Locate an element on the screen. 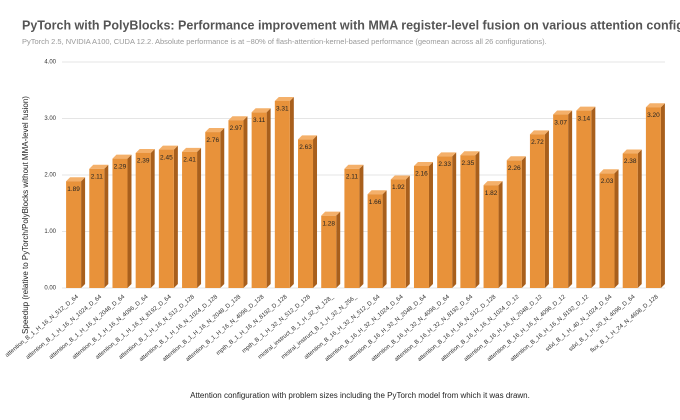 The height and width of the screenshot is (420, 680). value-label: 2.41 is located at coordinates (189, 160).